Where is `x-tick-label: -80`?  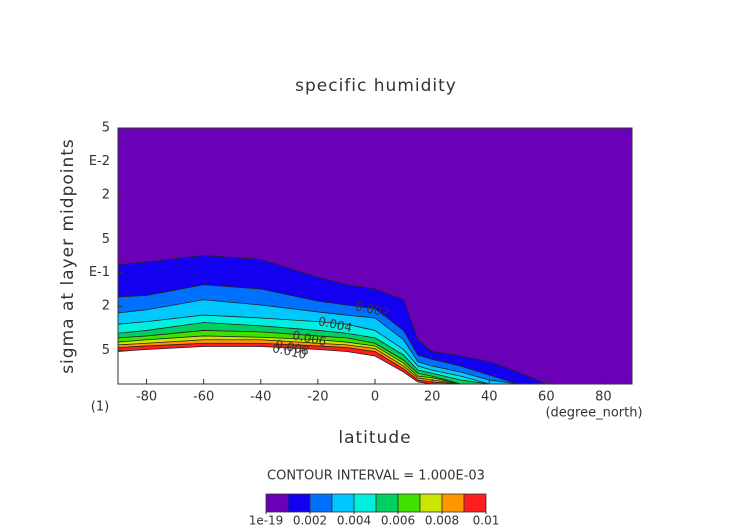 x-tick-label: -80 is located at coordinates (146, 397).